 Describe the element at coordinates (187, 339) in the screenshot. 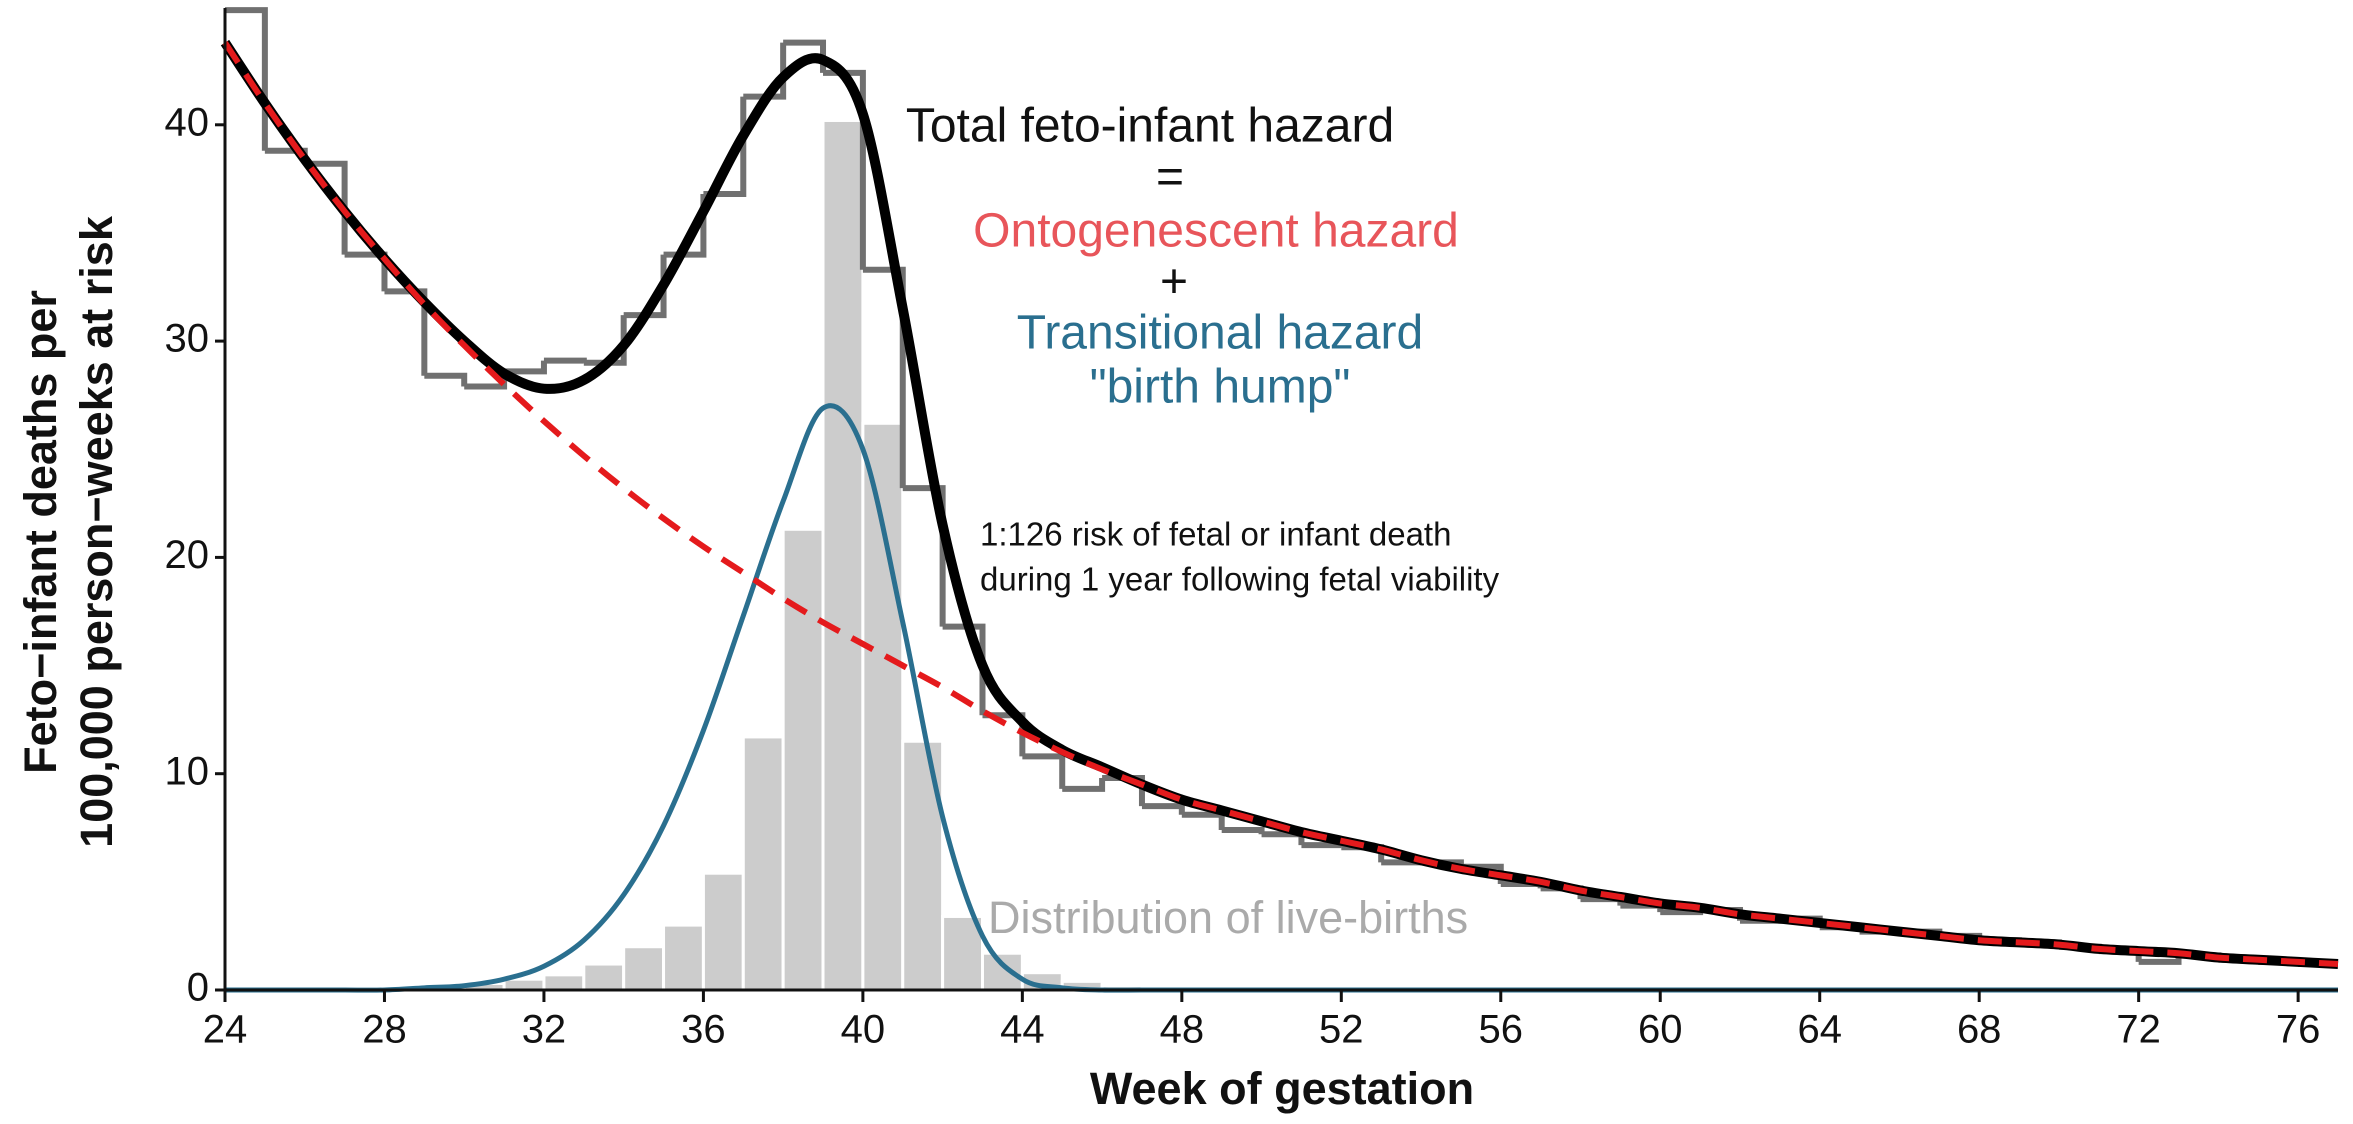

I see `y-tick-label: 30` at that location.